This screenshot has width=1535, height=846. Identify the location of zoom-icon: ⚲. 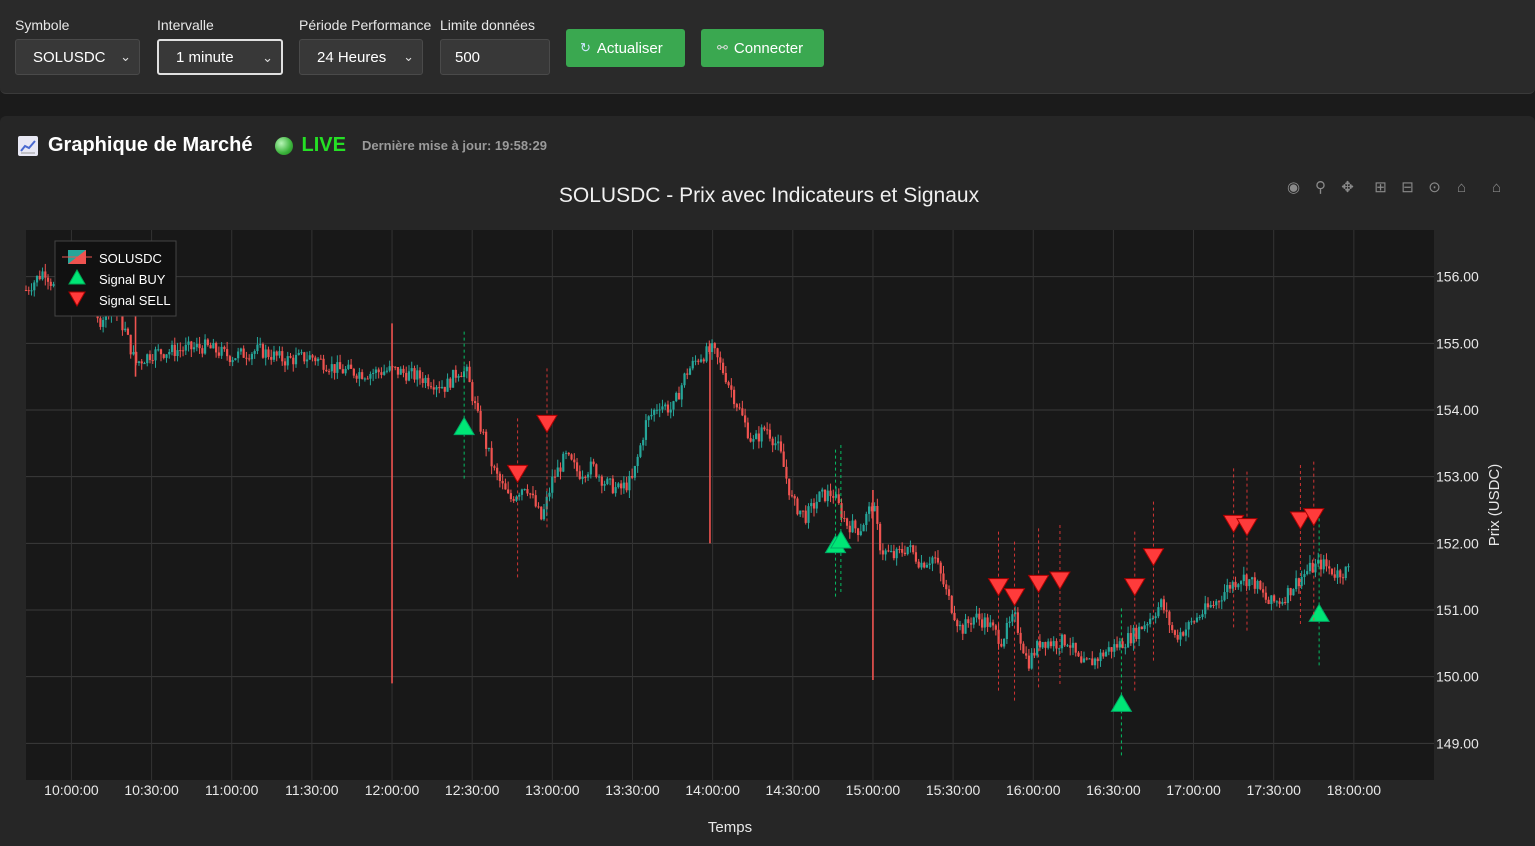
(1320, 187).